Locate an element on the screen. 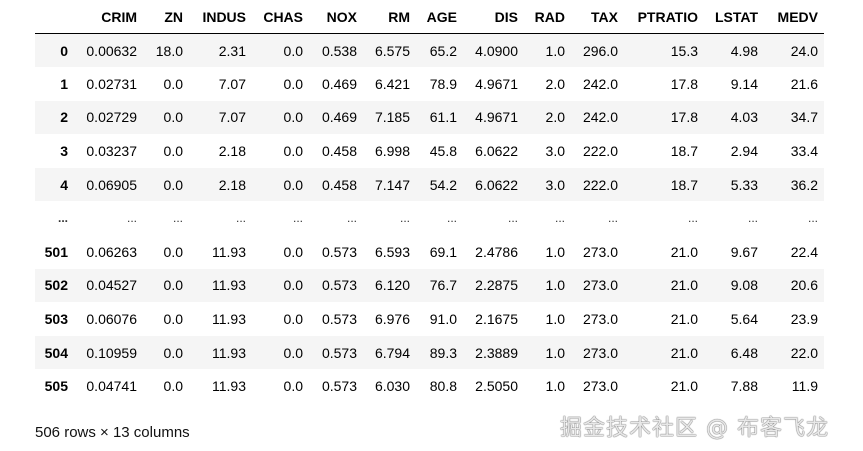  cell-crim: 0.03237 is located at coordinates (111, 151).